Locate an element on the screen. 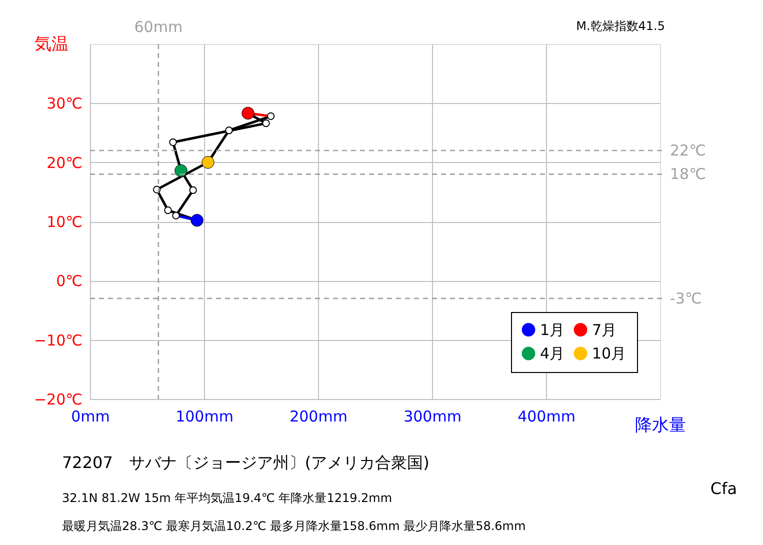 The height and width of the screenshot is (545, 763). text: Cfa is located at coordinates (723, 488).